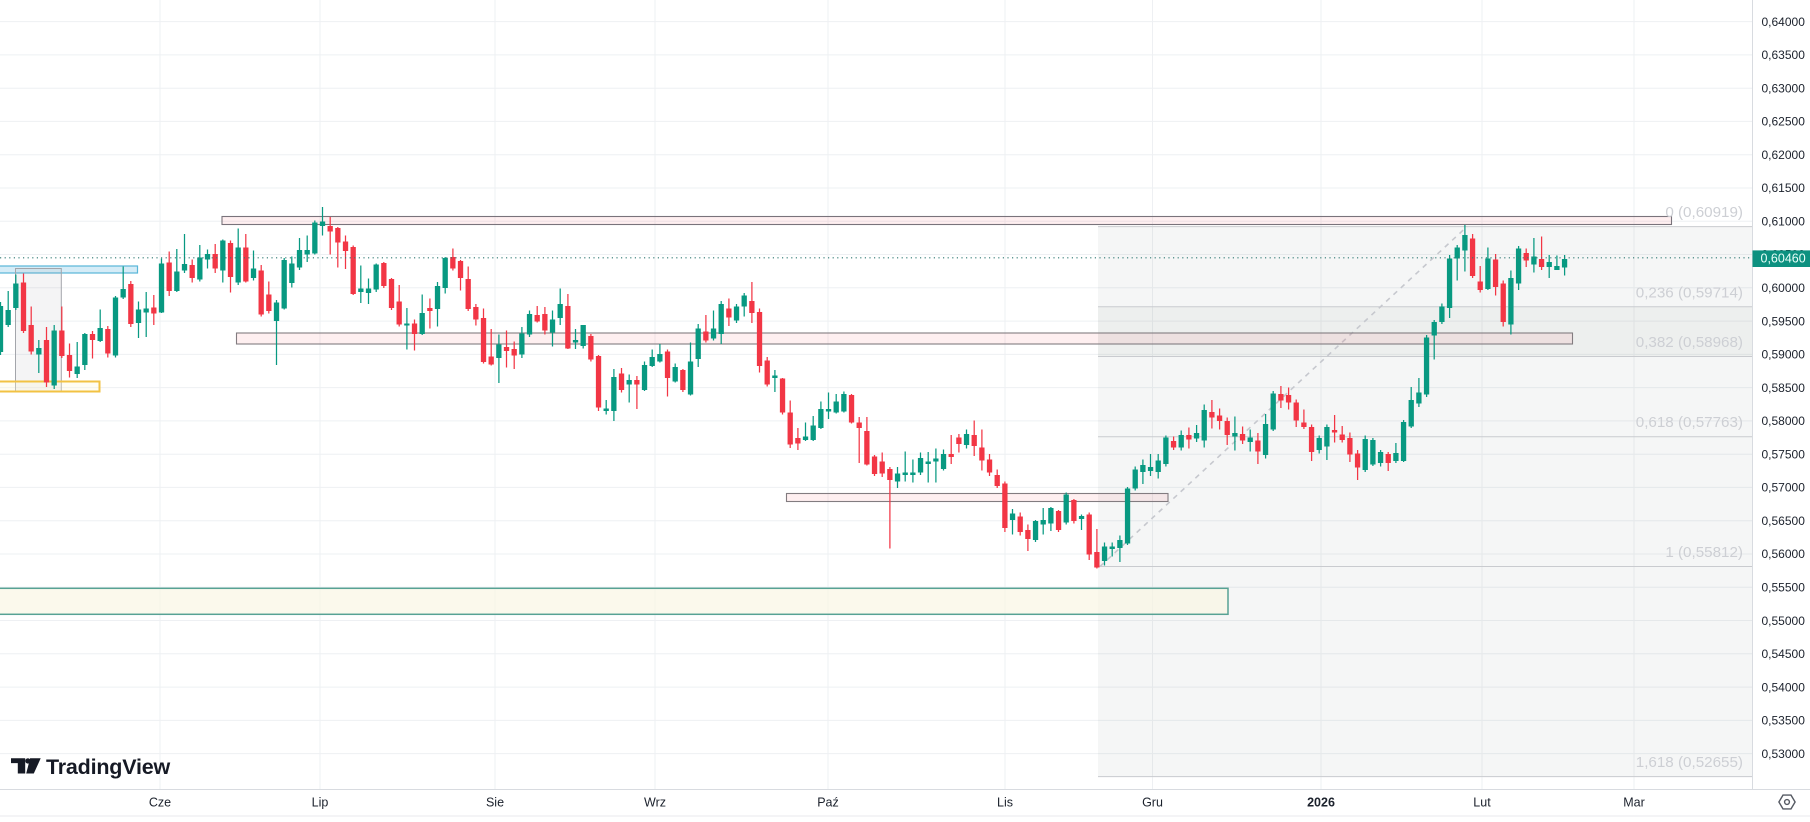  What do you see at coordinates (1784, 721) in the screenshot?
I see `svg-text: 0,53500` at bounding box center [1784, 721].